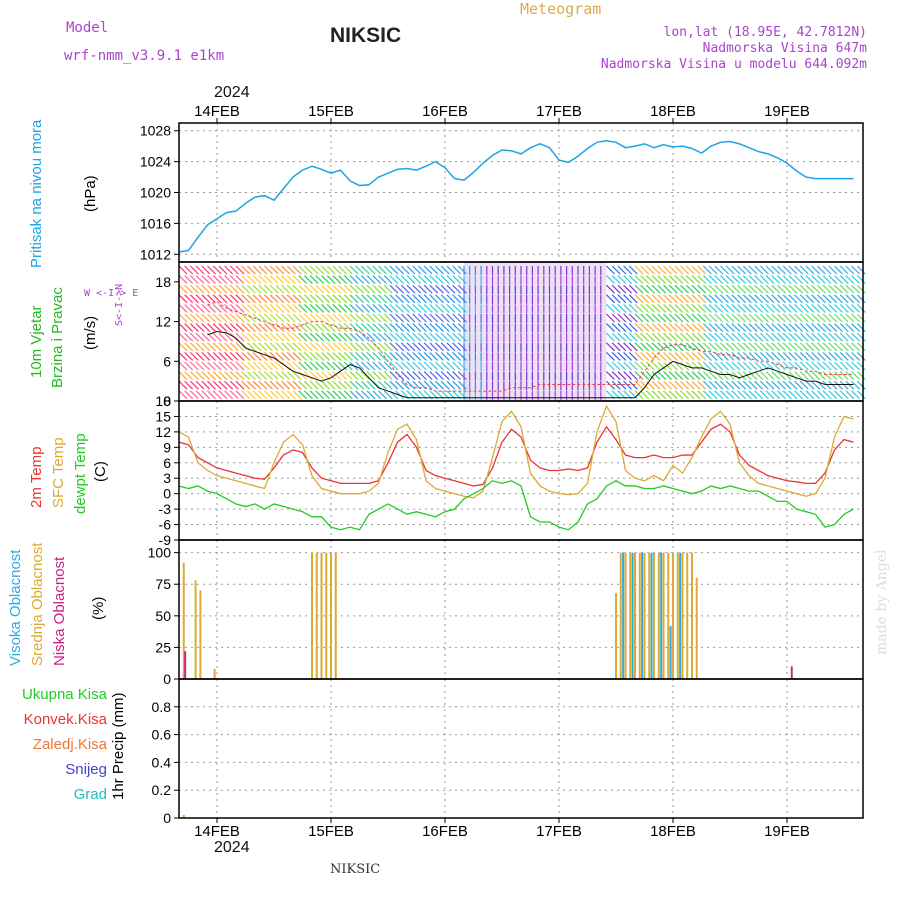 The width and height of the screenshot is (900, 900). What do you see at coordinates (521, 609) in the screenshot?
I see `panel-frame` at bounding box center [521, 609].